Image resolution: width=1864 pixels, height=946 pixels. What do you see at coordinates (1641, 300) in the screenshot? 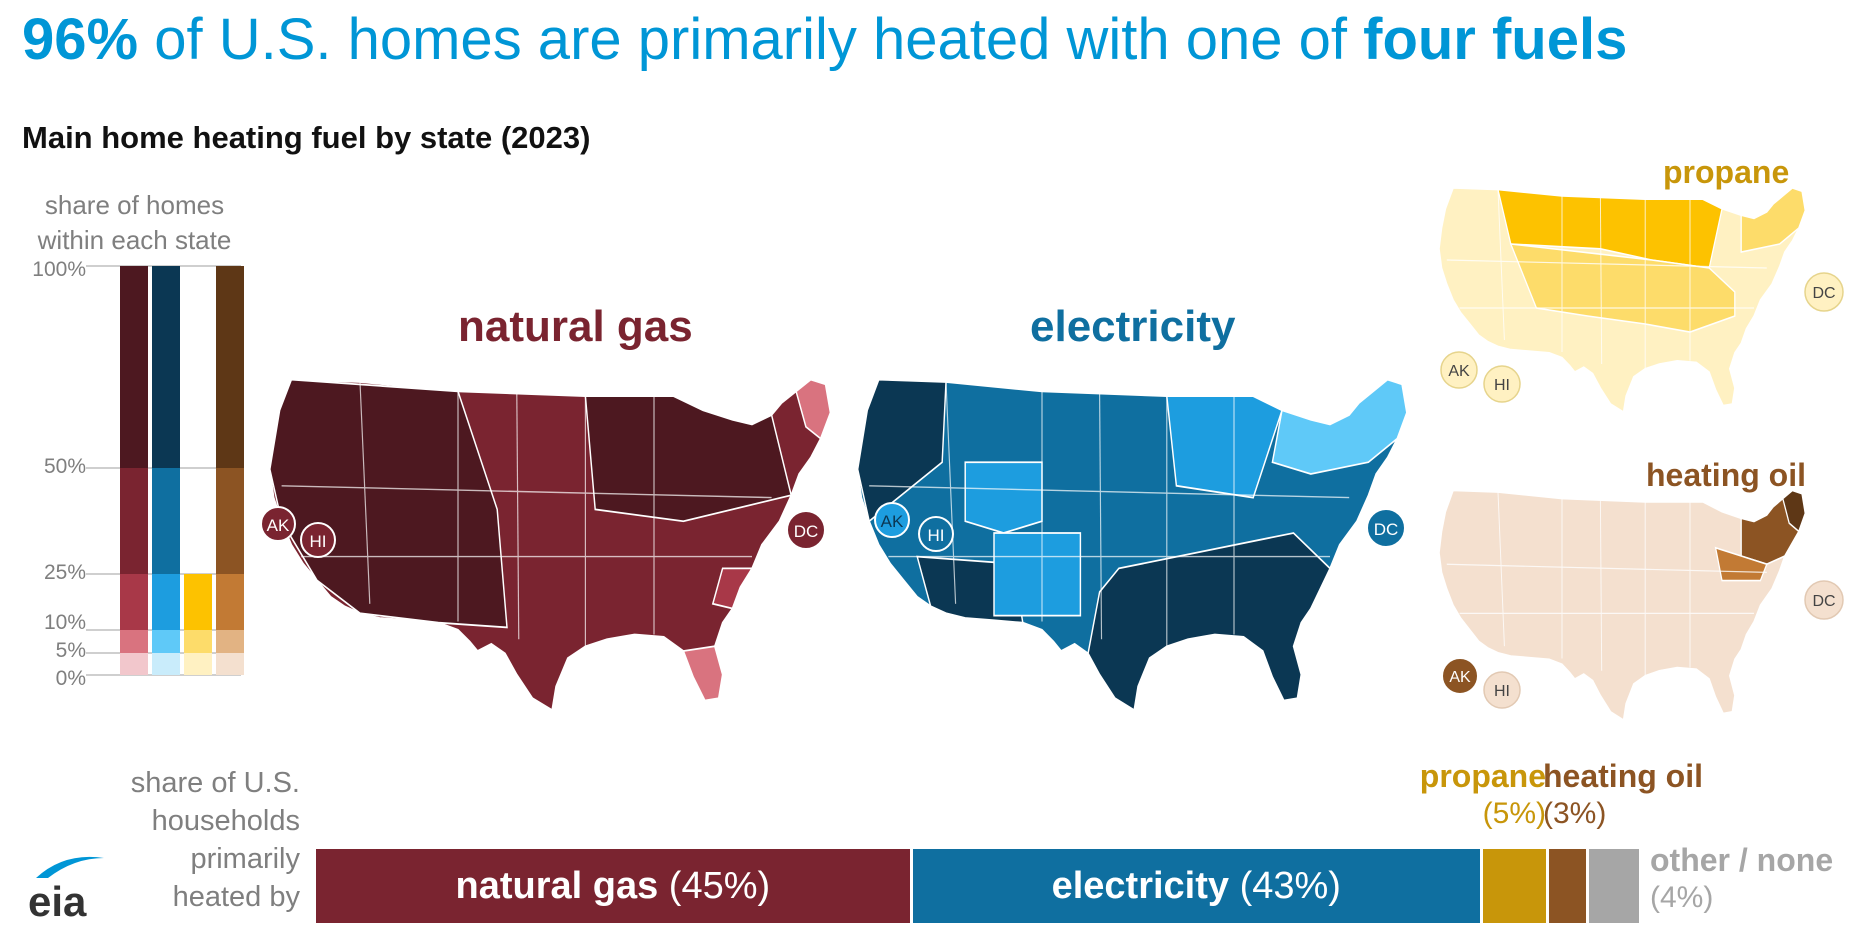
I see `propane-map: AK HI DC` at bounding box center [1641, 300].